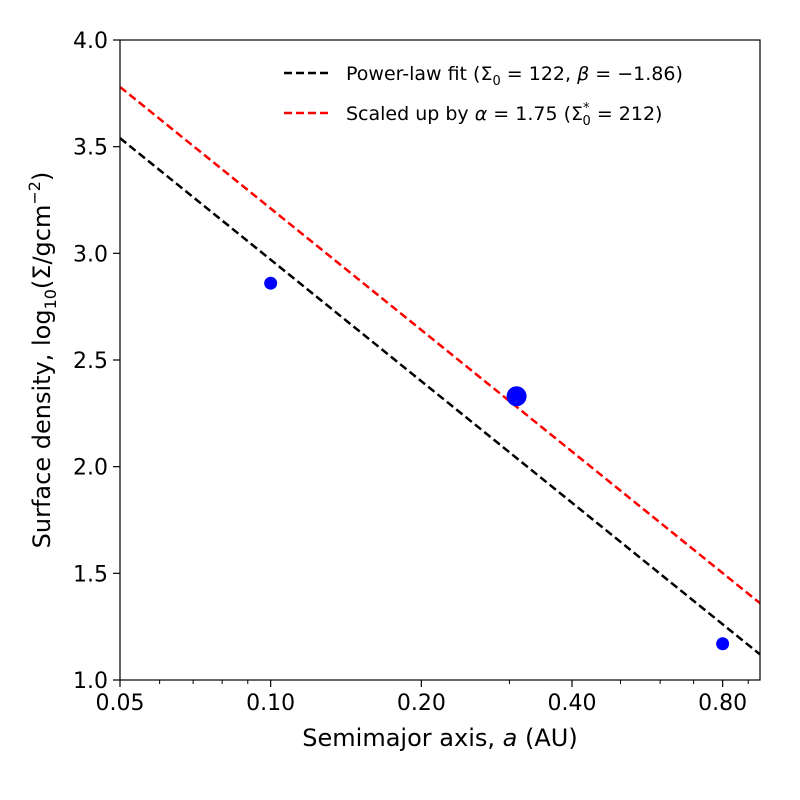 The image size is (800, 800). I want to click on x-axis-label: Semimajor axis, a (AU), so click(439, 738).